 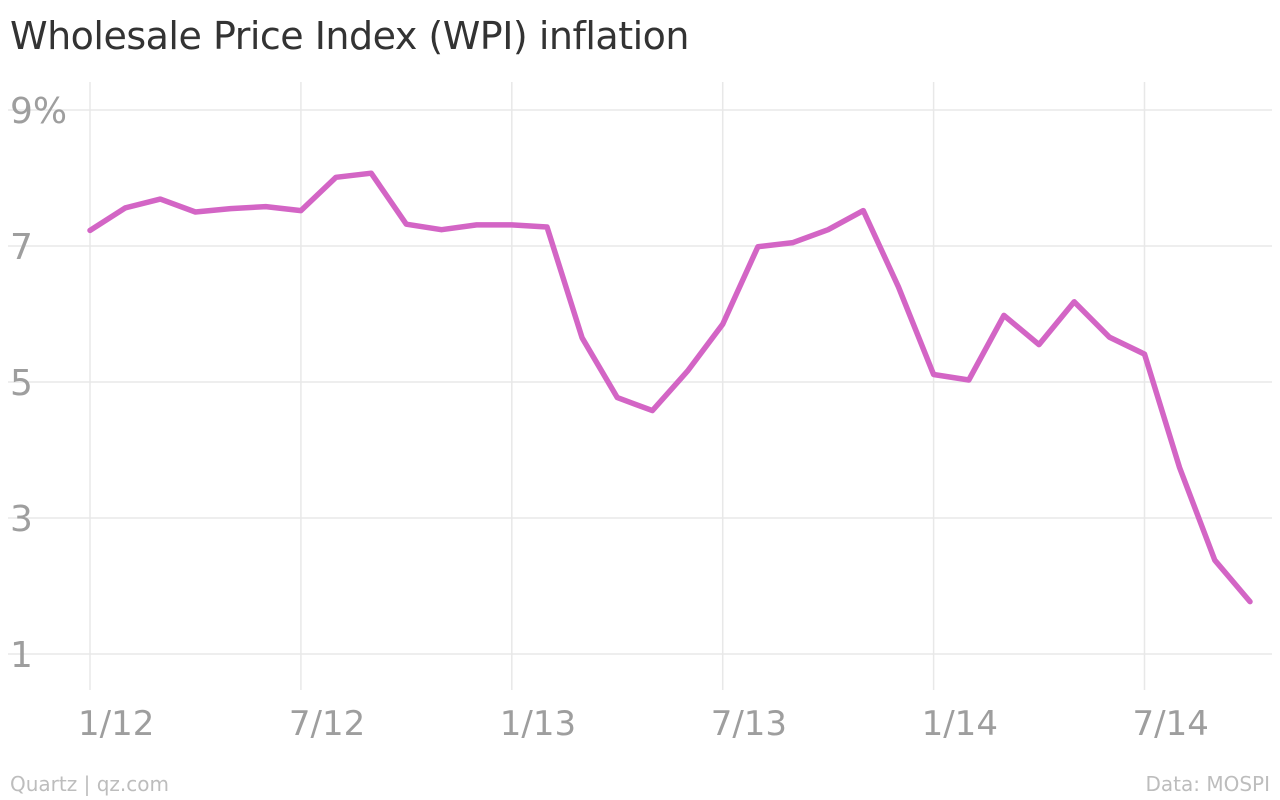 I want to click on x-tick-label: 7/14, so click(x=1171, y=724).